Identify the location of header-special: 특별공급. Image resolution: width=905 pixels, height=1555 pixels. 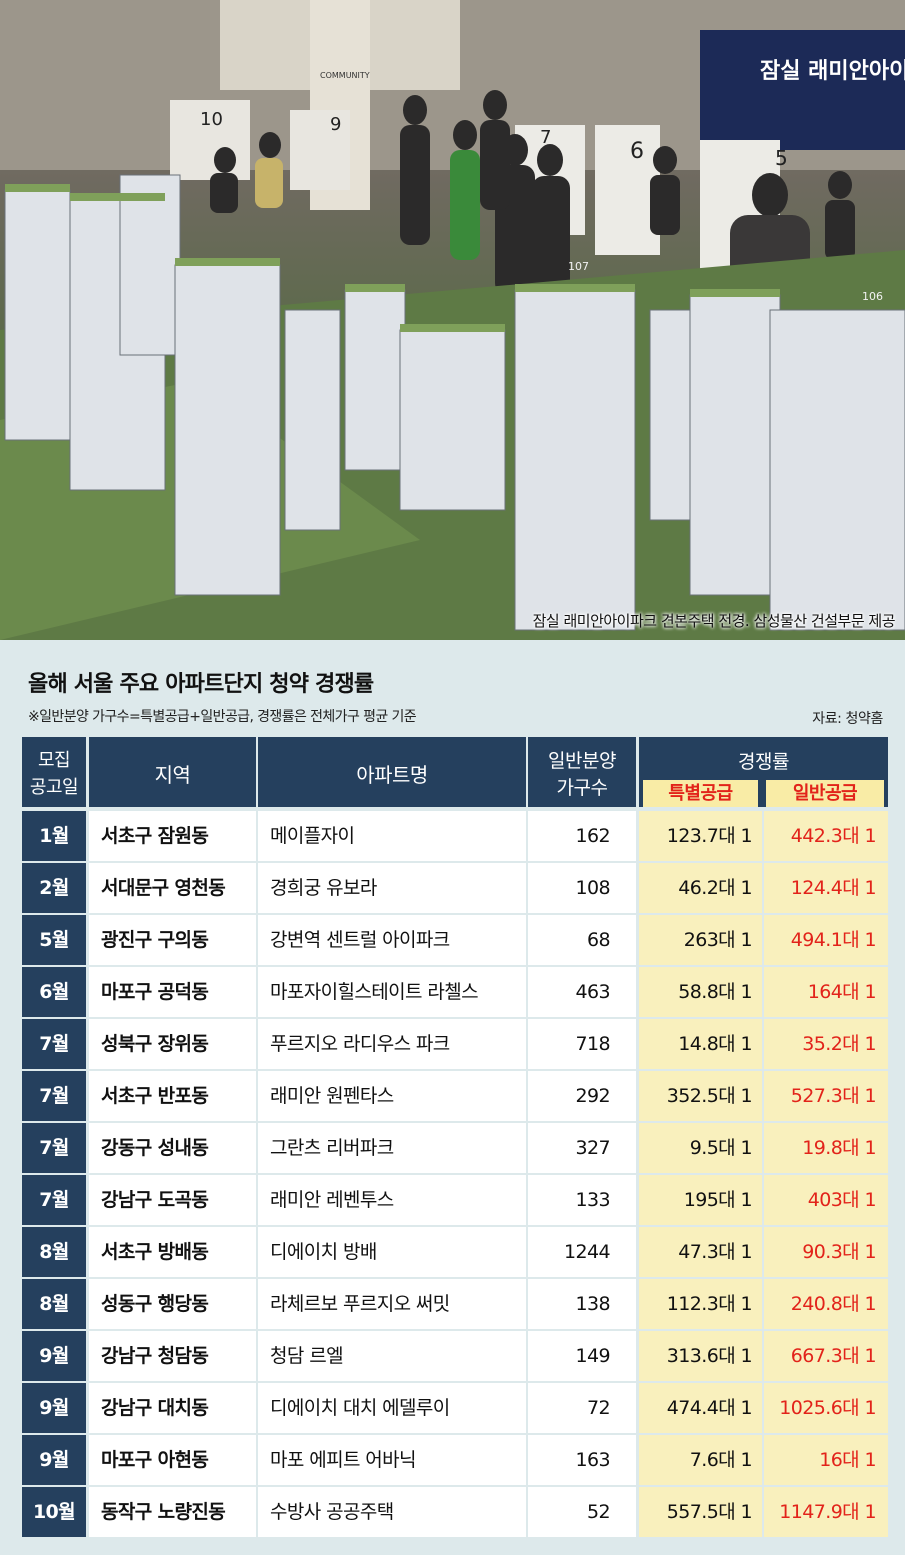
(700, 793).